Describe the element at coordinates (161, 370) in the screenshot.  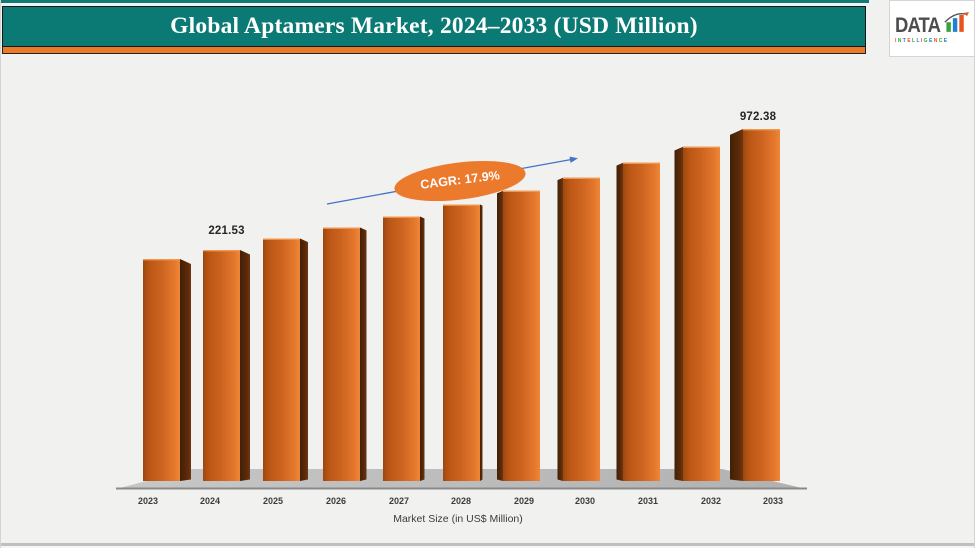
I see `bar-front-2023` at that location.